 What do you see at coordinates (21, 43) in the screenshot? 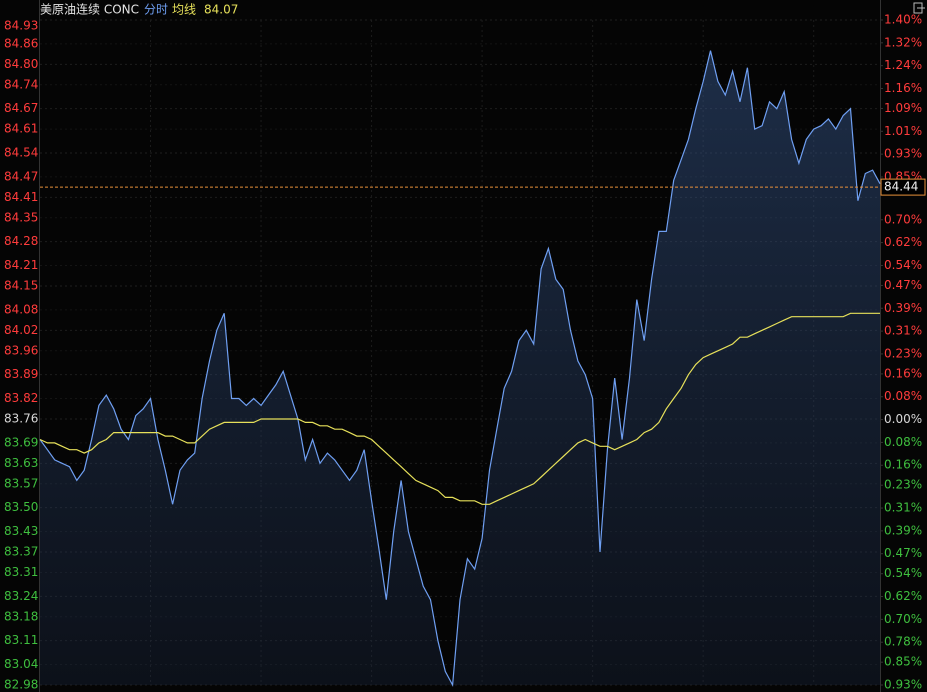
I see `y-tick-label: 84.86` at bounding box center [21, 43].